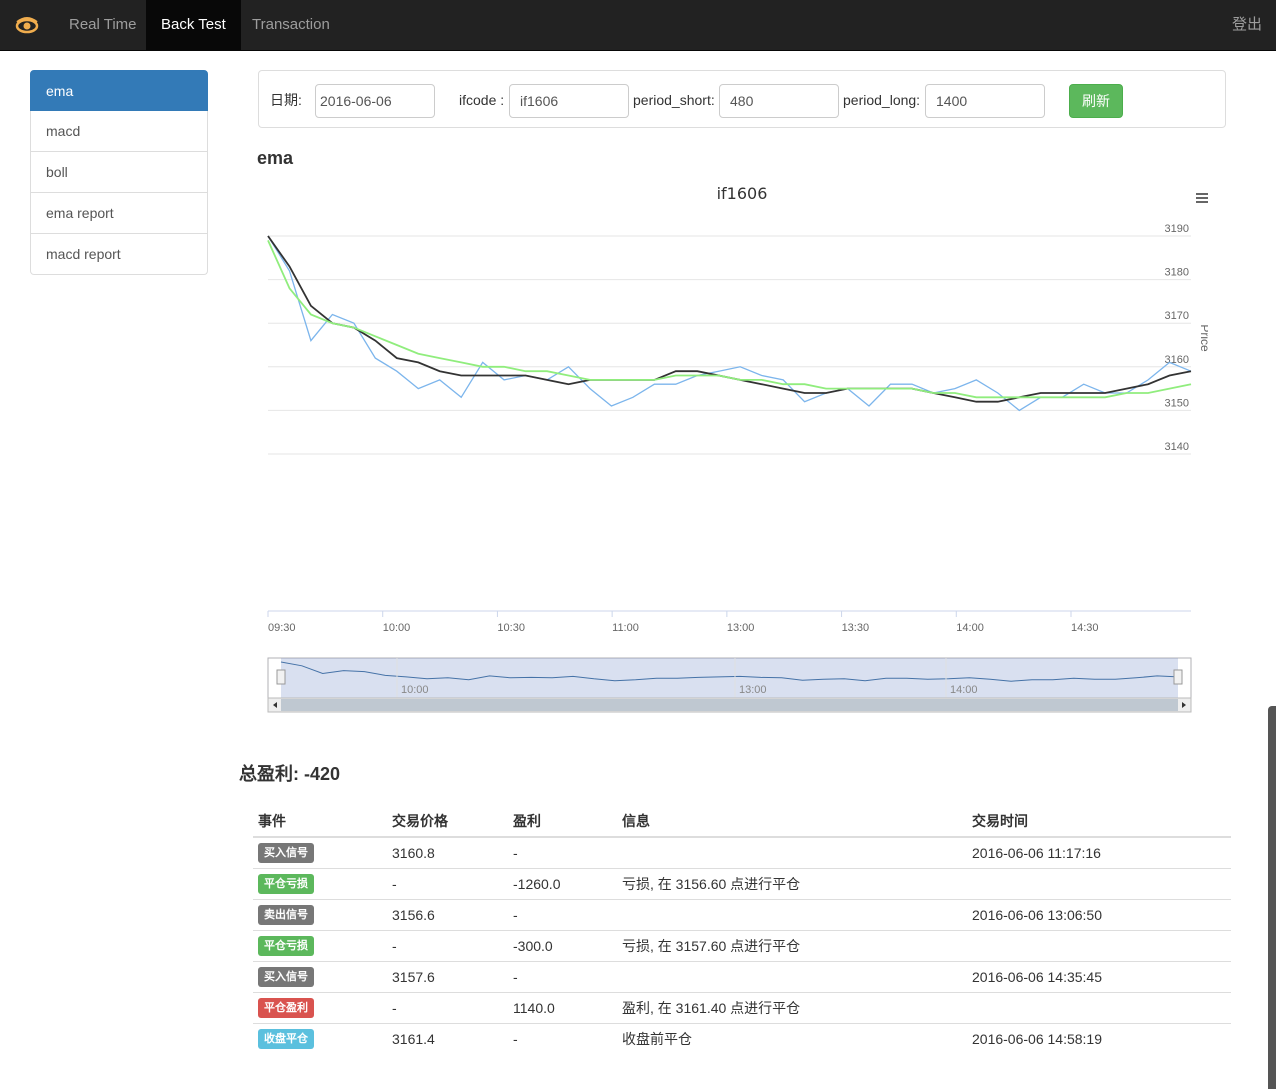 The image size is (1276, 1089). What do you see at coordinates (856, 628) in the screenshot?
I see `x-tick-label: 13:30` at bounding box center [856, 628].